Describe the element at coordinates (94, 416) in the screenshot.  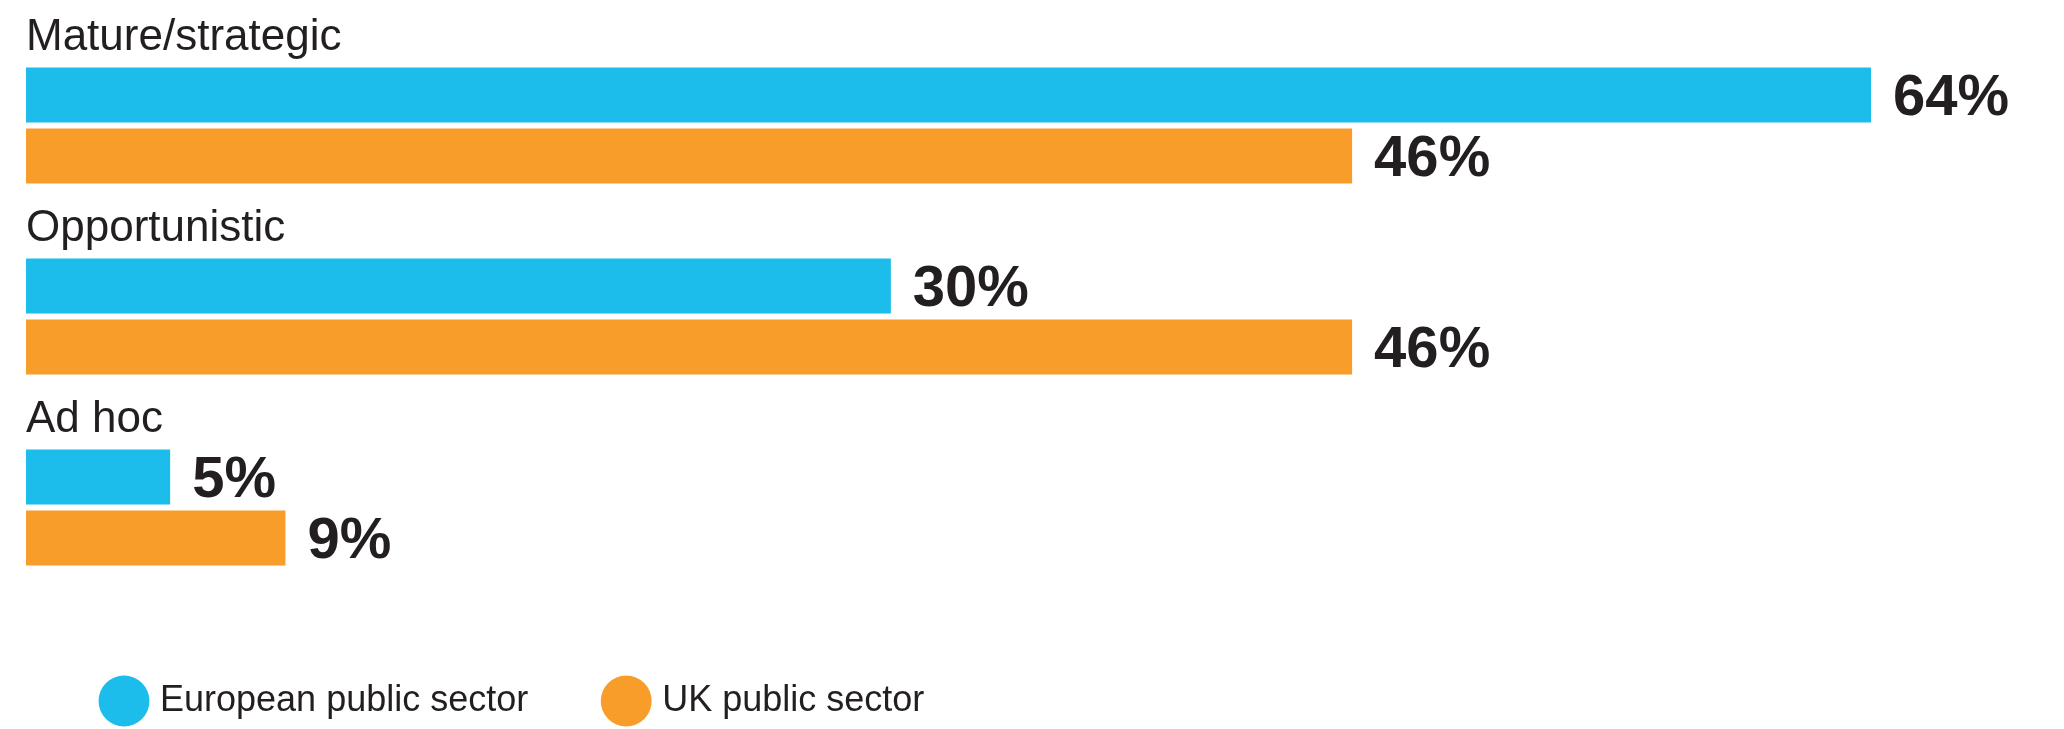
I see `y-tick-label: Ad hoc` at that location.